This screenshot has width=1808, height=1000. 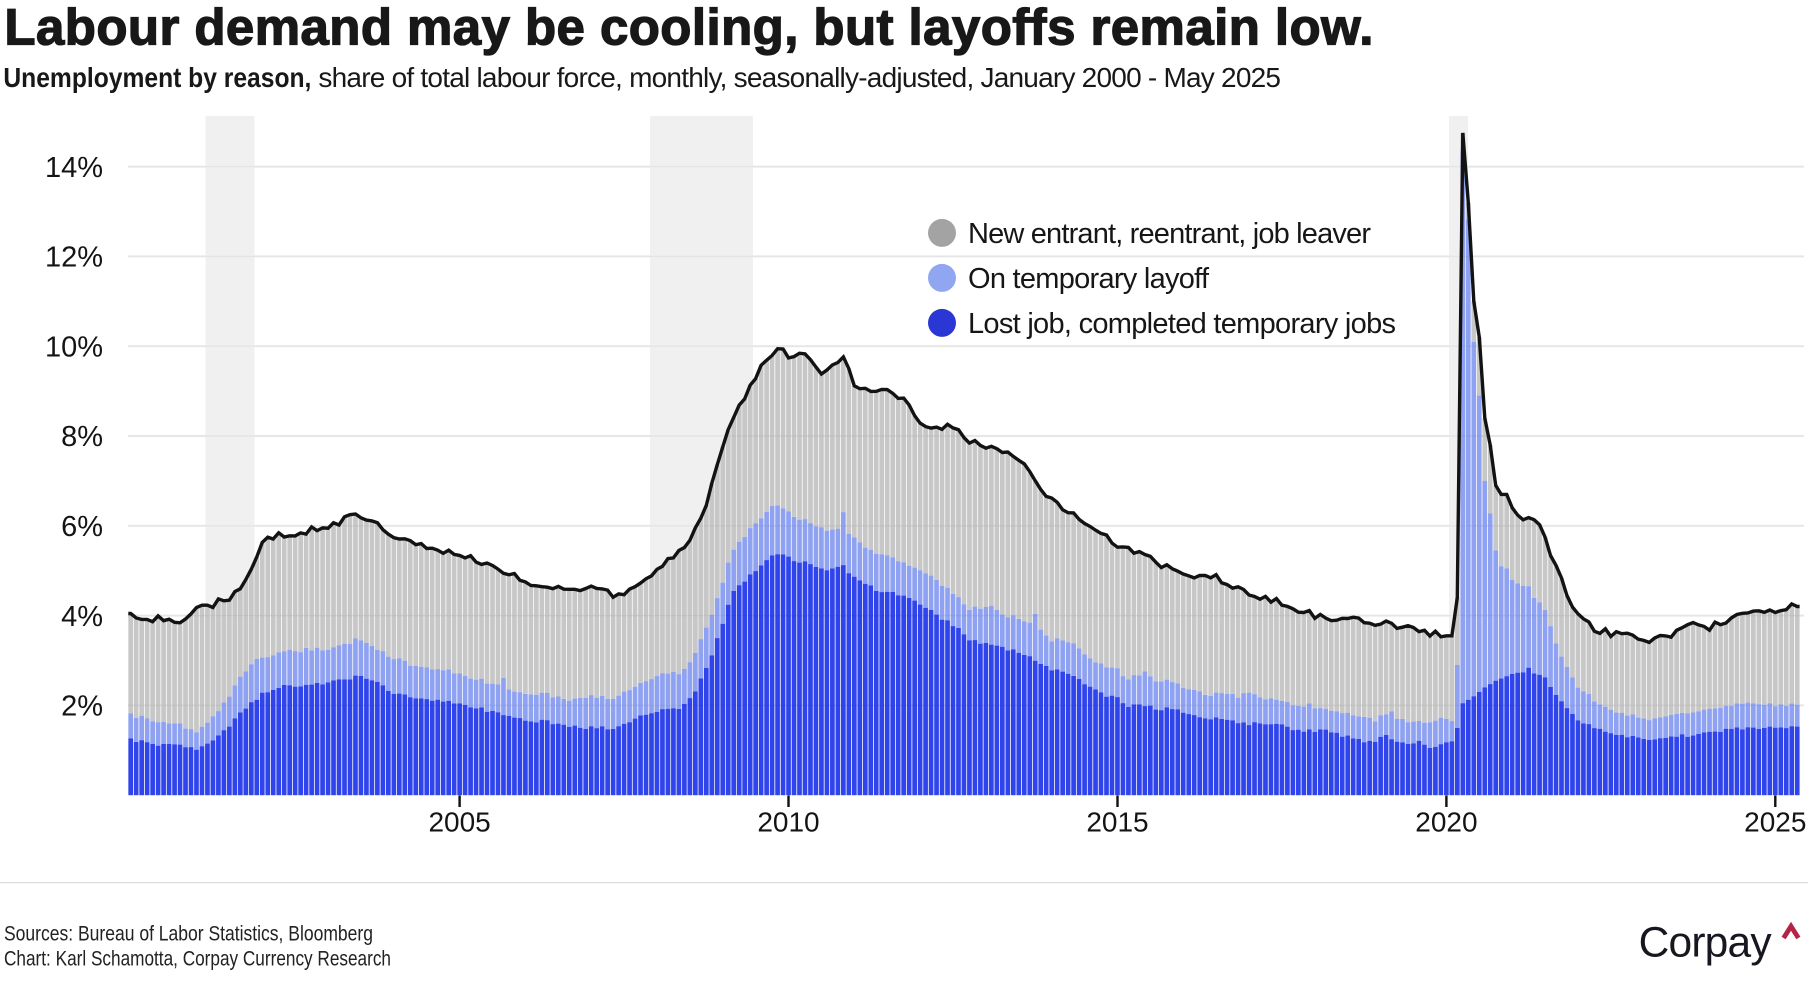 What do you see at coordinates (74, 168) in the screenshot?
I see `svg-text: 14%` at bounding box center [74, 168].